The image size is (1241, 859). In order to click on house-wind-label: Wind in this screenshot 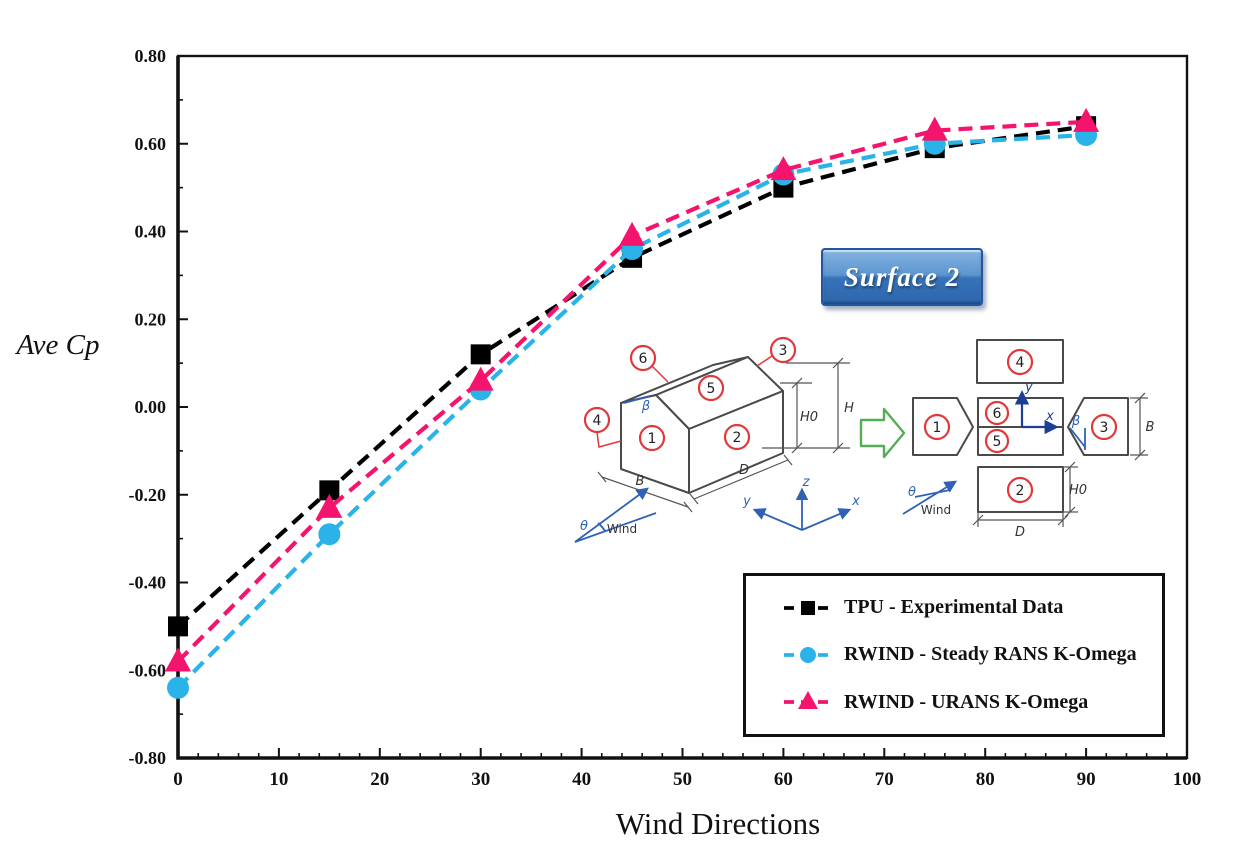, I will do `click(622, 529)`.